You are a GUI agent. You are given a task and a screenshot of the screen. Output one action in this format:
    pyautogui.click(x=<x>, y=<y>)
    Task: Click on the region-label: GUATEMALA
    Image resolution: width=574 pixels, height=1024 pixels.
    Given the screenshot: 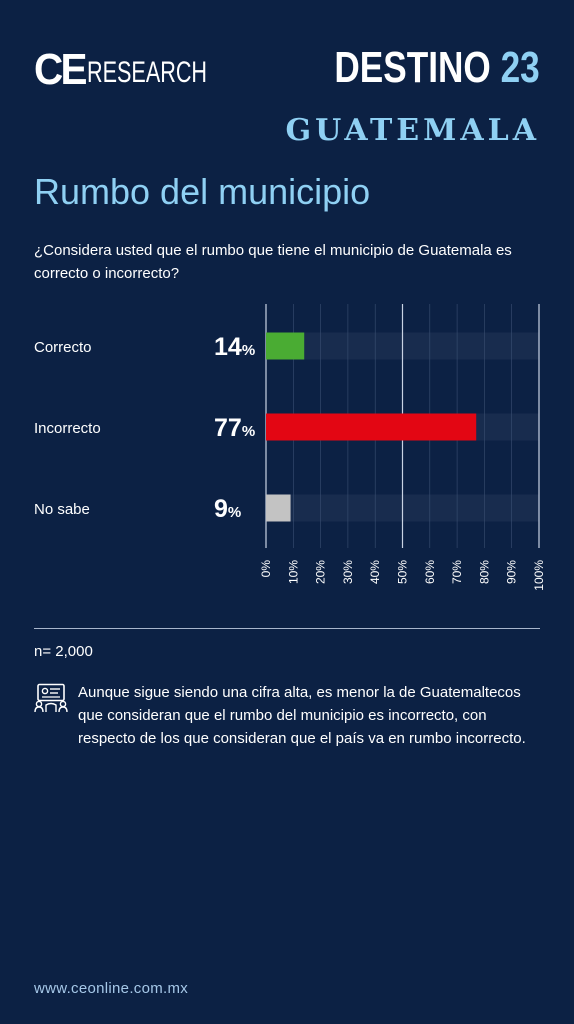 What is the action you would take?
    pyautogui.click(x=412, y=130)
    